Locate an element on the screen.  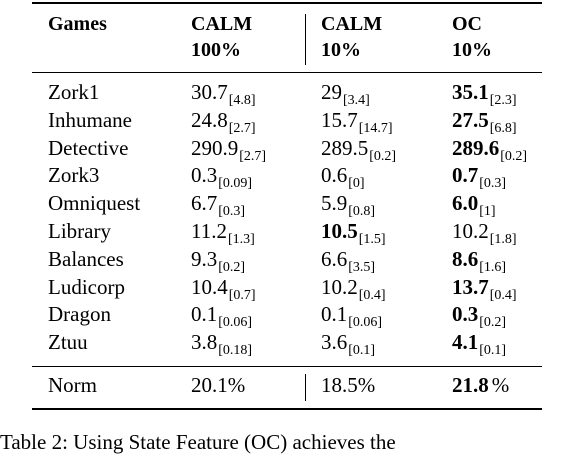
table-row-7-c1: 10.4[0.7] is located at coordinates (223, 289).